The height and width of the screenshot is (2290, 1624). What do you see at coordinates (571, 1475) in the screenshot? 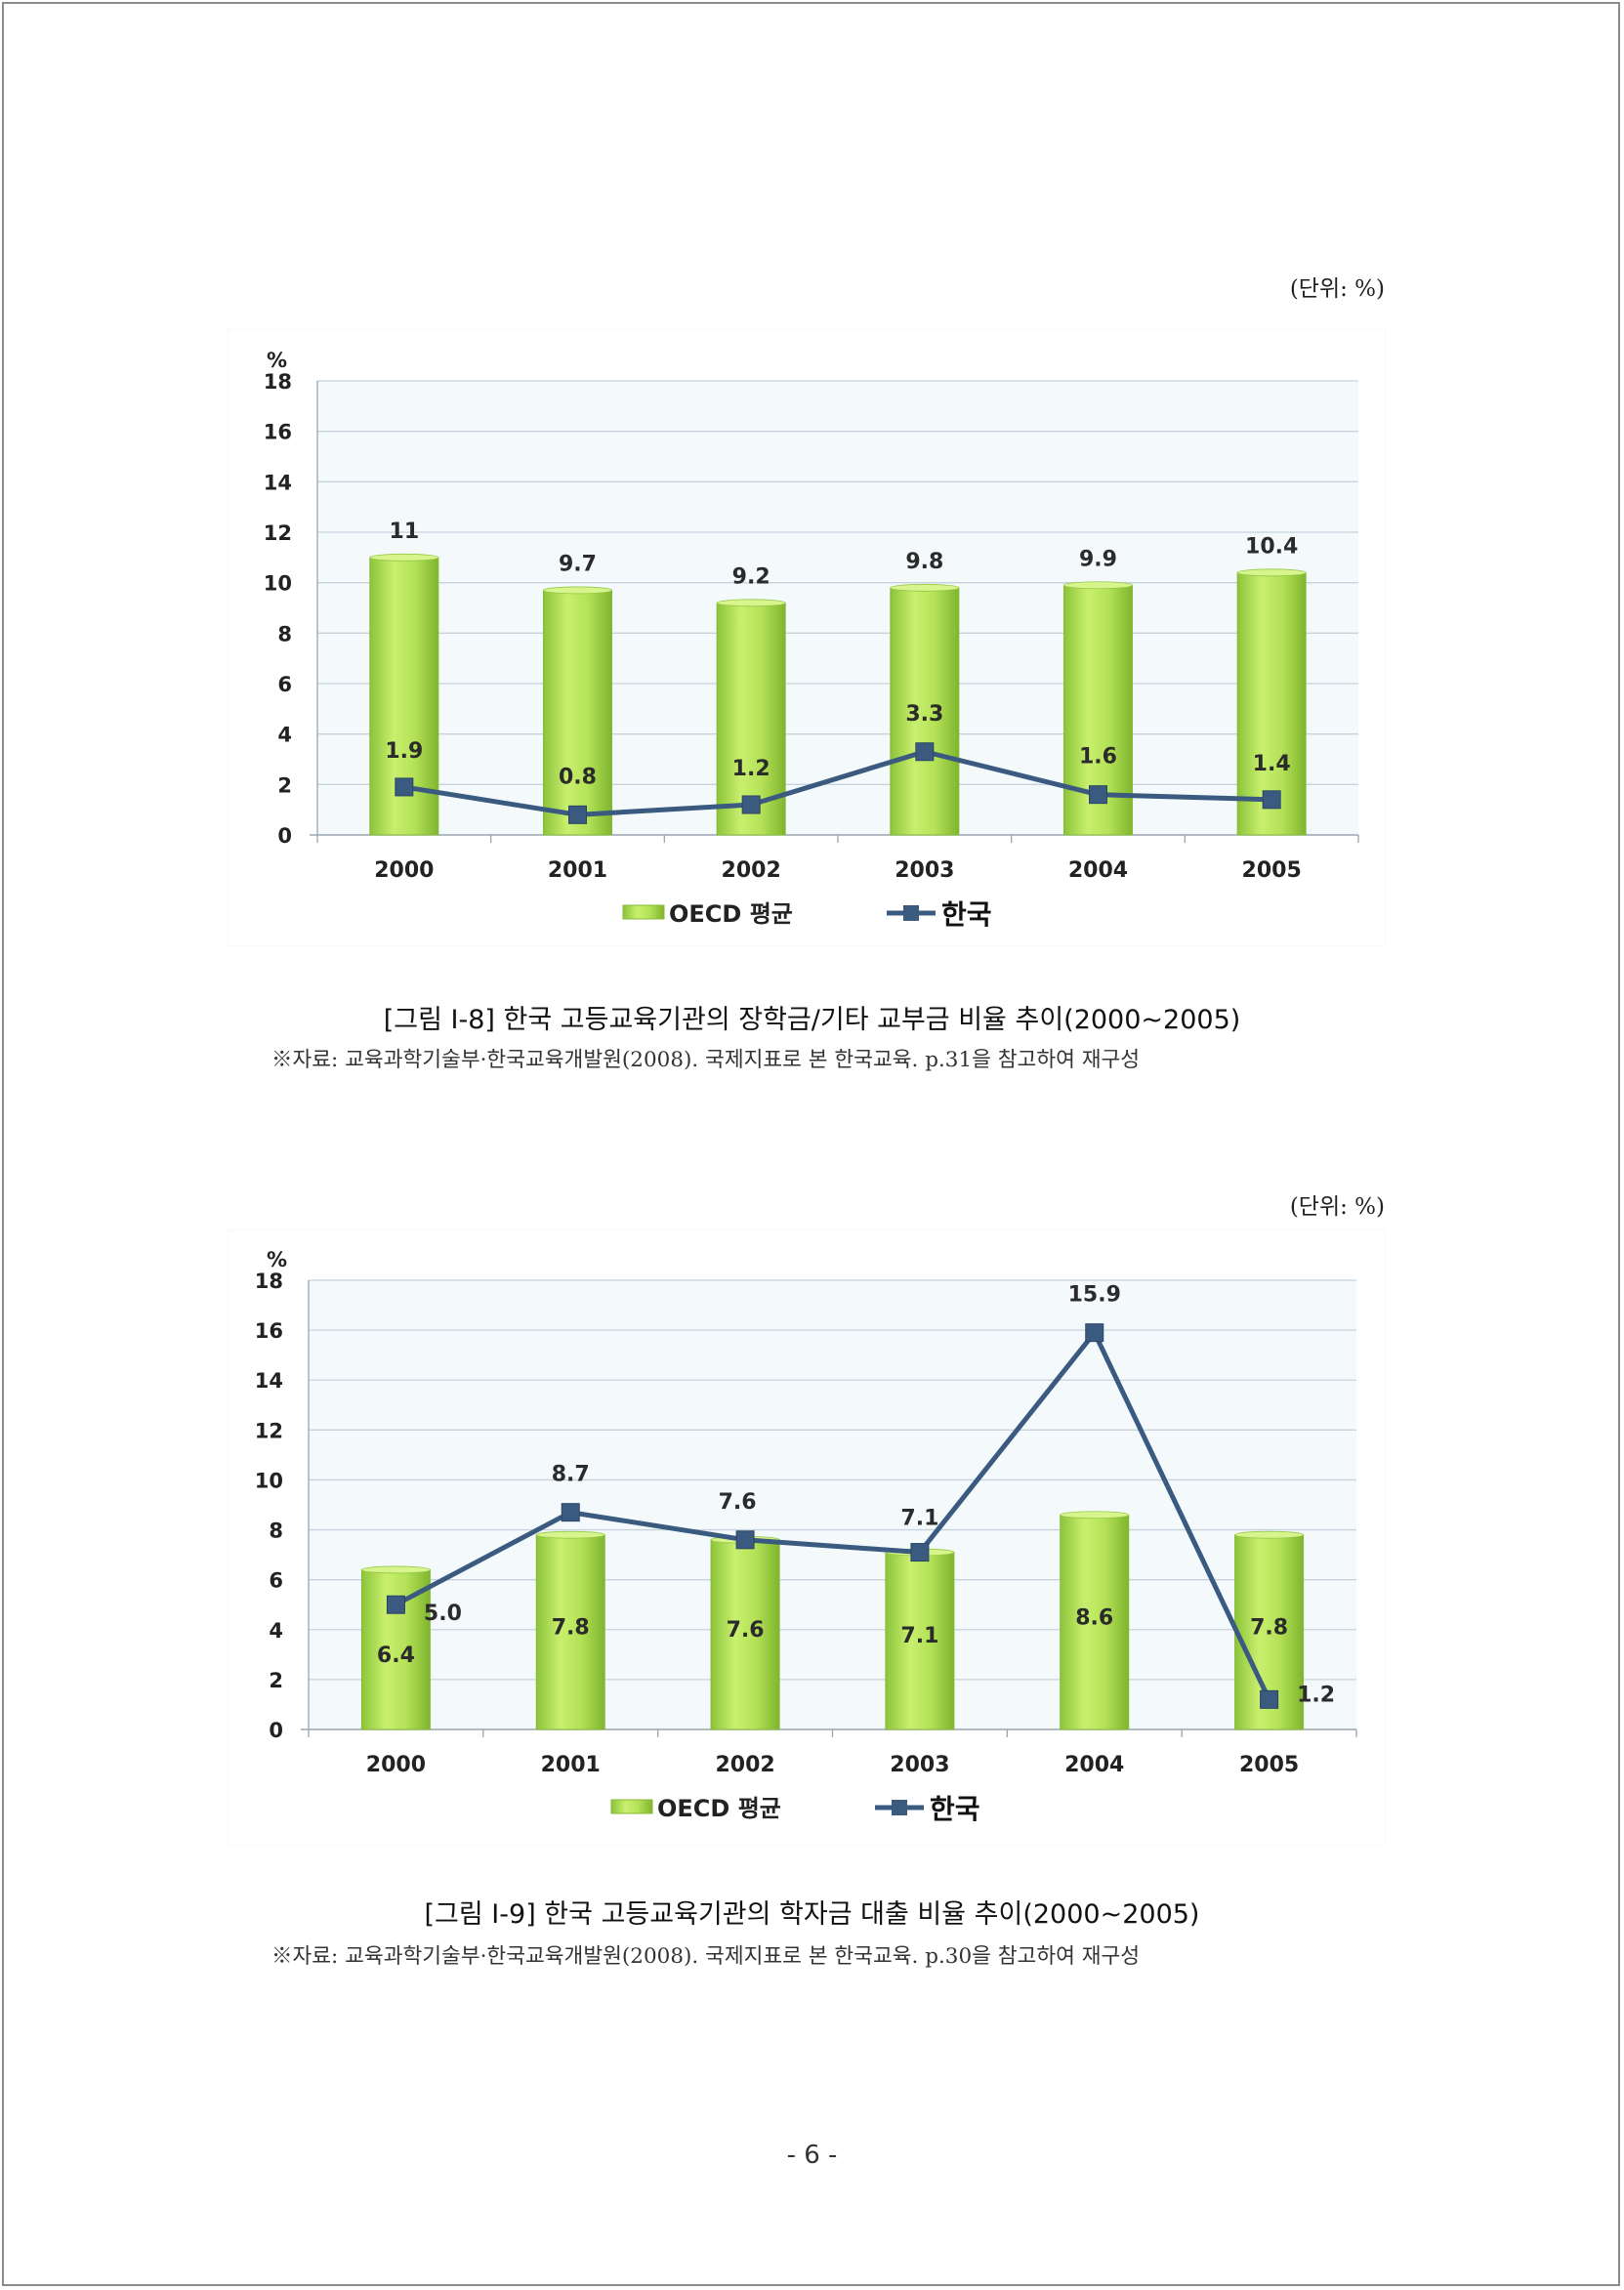
I see `line-data-label: 8.7` at bounding box center [571, 1475].